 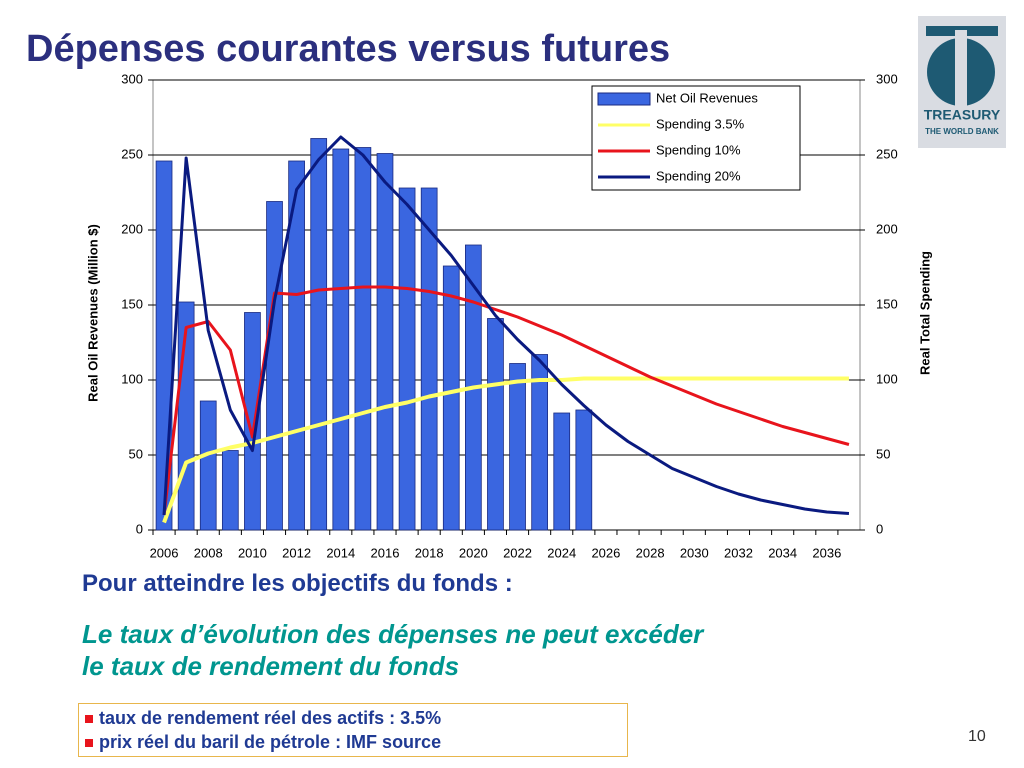 What do you see at coordinates (738, 552) in the screenshot?
I see `x-tick-label: 2032` at bounding box center [738, 552].